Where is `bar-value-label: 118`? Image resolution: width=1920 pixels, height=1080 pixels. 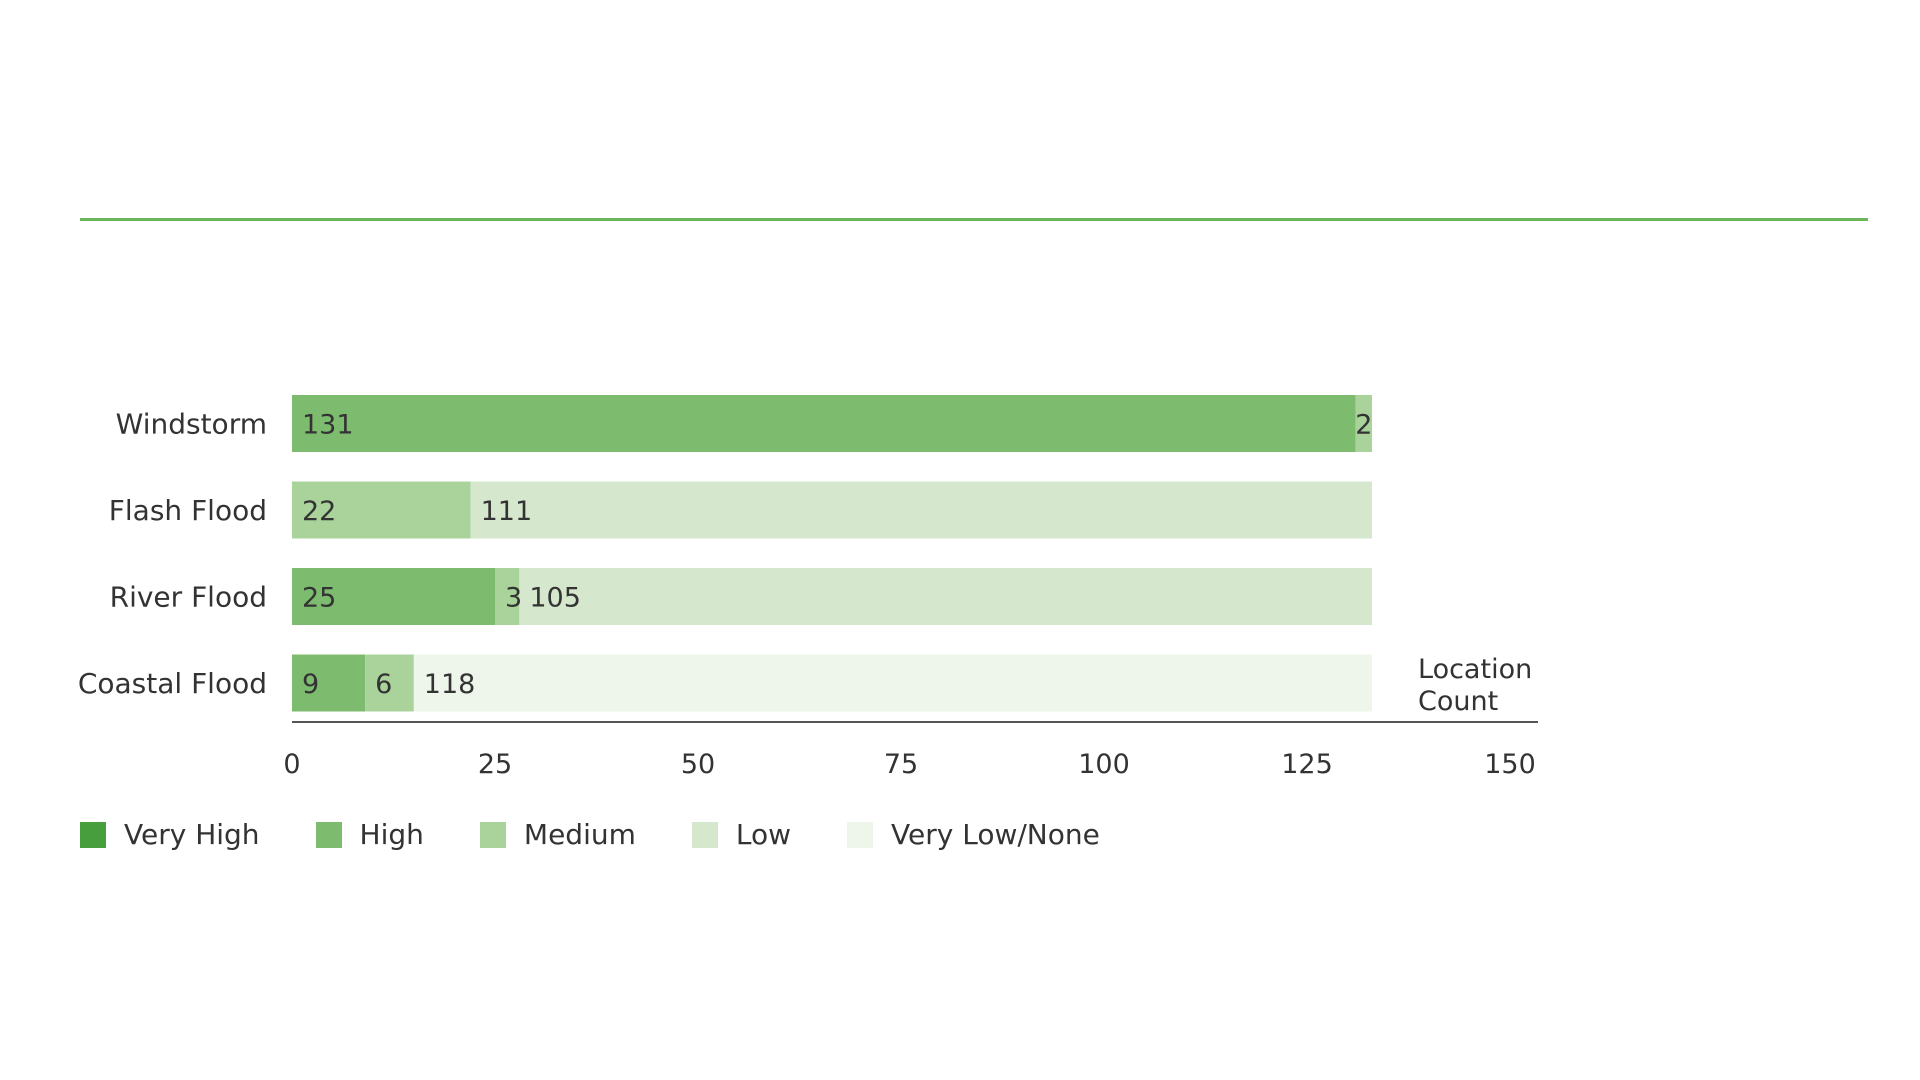 bar-value-label: 118 is located at coordinates (450, 684).